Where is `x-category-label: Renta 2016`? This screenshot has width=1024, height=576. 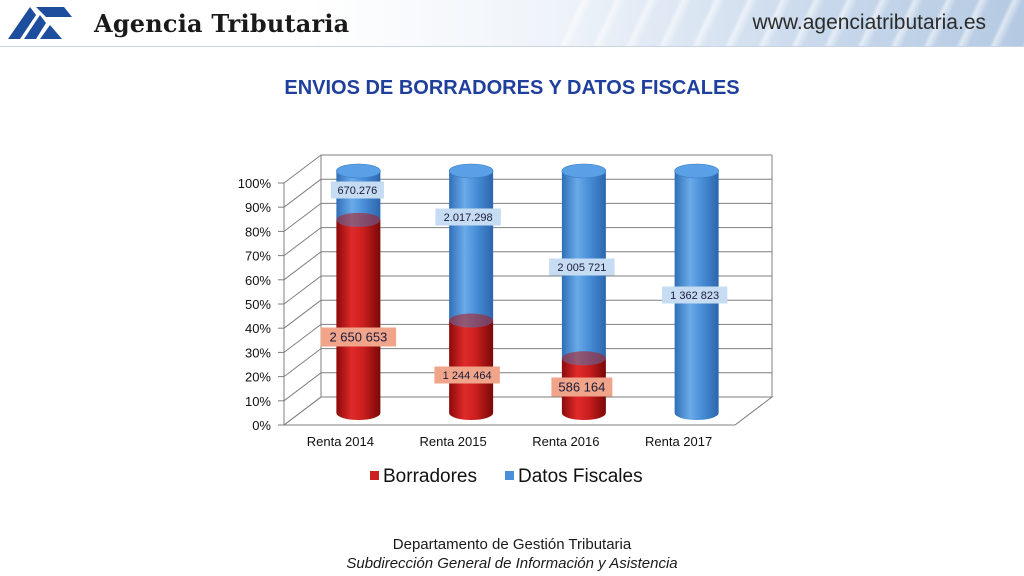
x-category-label: Renta 2016 is located at coordinates (565, 441).